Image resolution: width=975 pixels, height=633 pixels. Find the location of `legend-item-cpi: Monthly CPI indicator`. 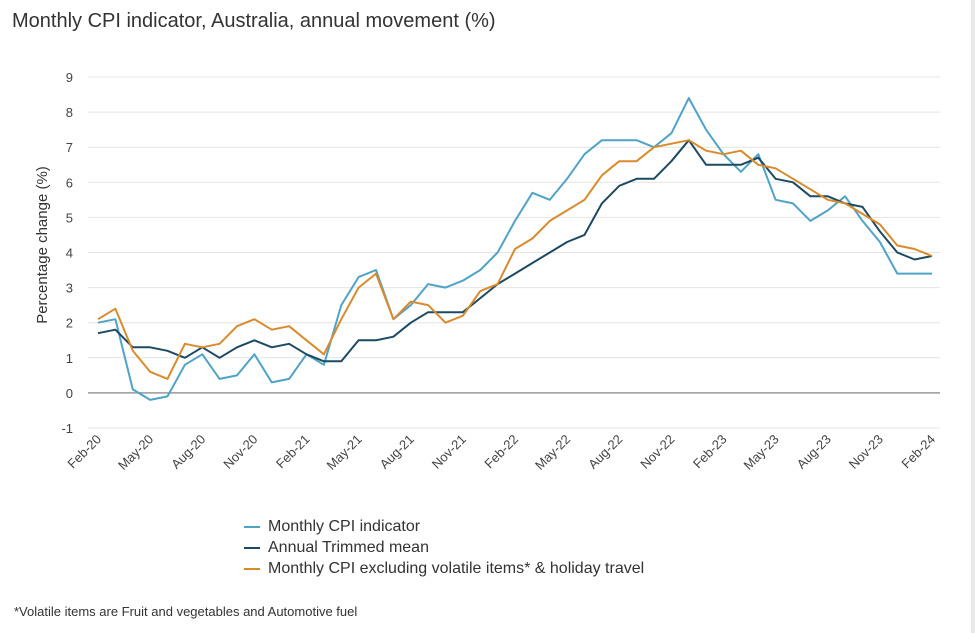

legend-item-cpi: Monthly CPI indicator is located at coordinates (444, 526).